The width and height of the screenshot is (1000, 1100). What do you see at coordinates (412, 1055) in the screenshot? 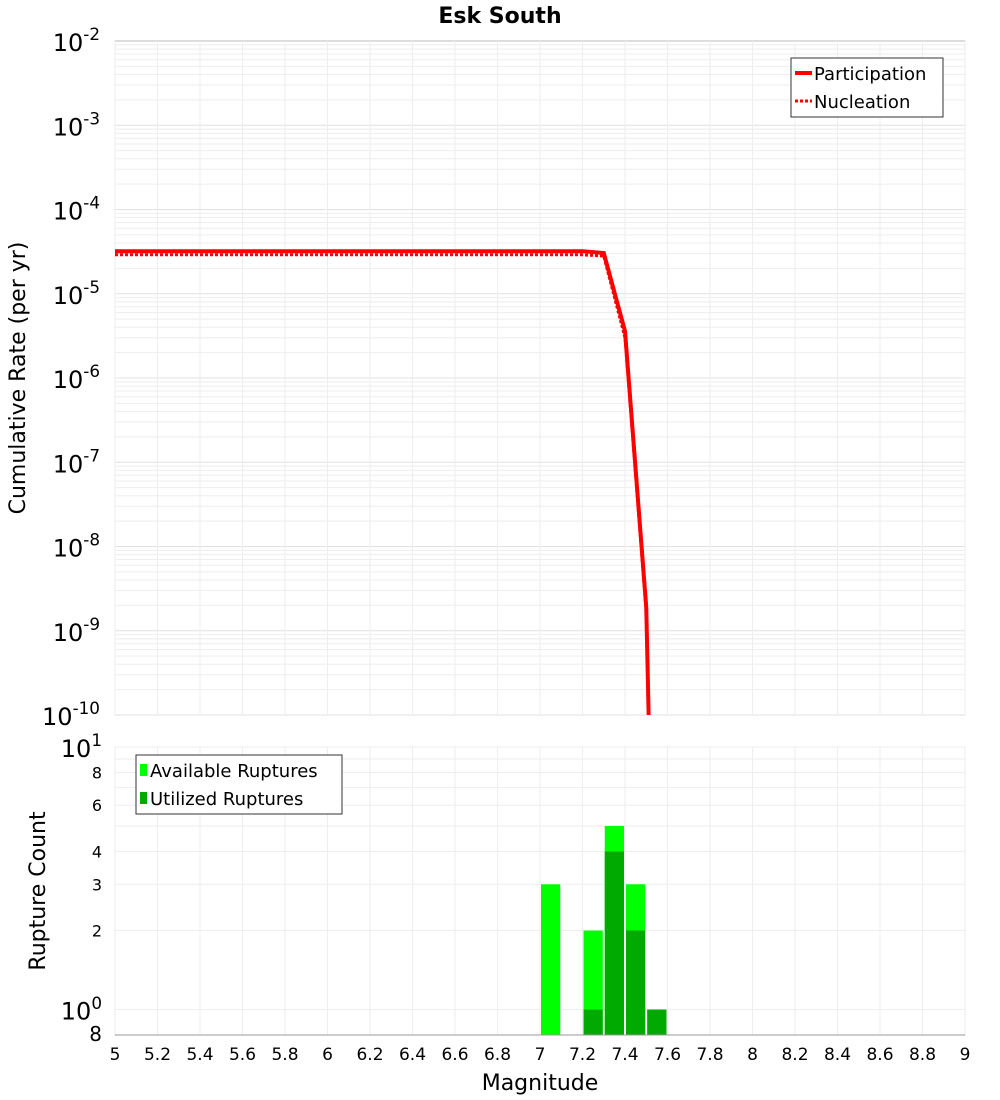
I see `x-tick-label: 6.4` at bounding box center [412, 1055].